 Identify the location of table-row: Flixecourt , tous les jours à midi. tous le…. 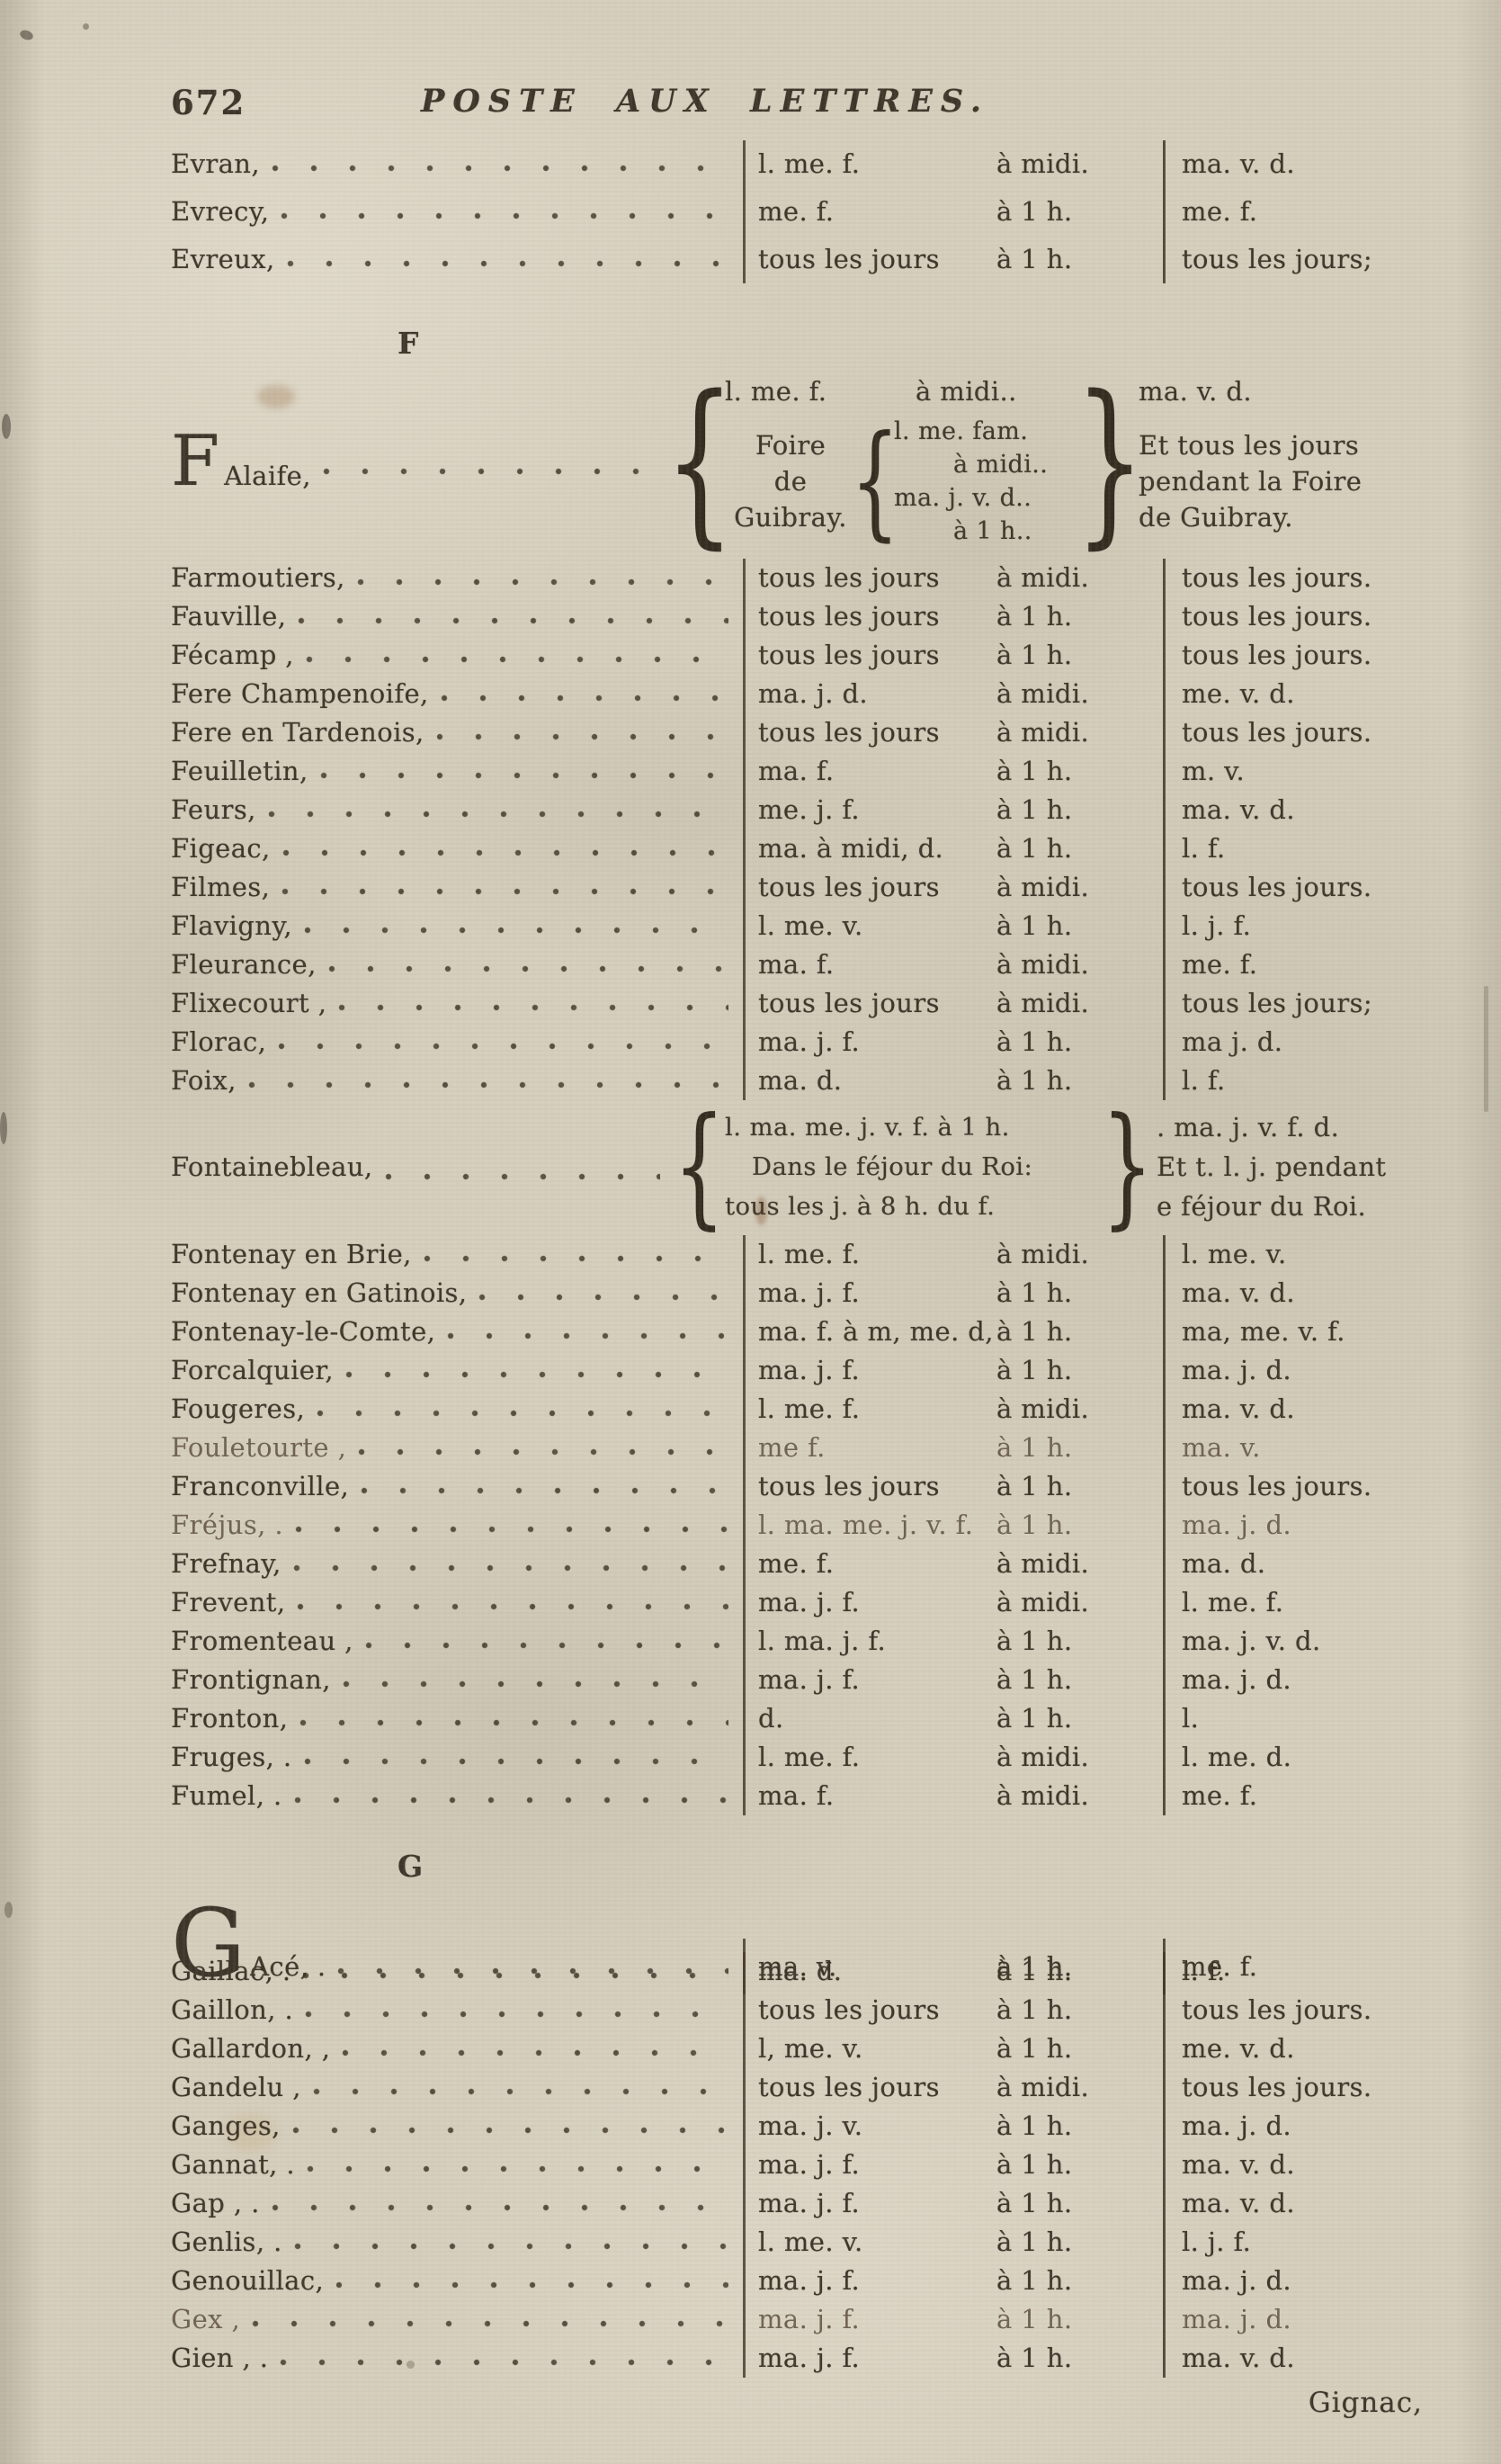
(814, 1003).